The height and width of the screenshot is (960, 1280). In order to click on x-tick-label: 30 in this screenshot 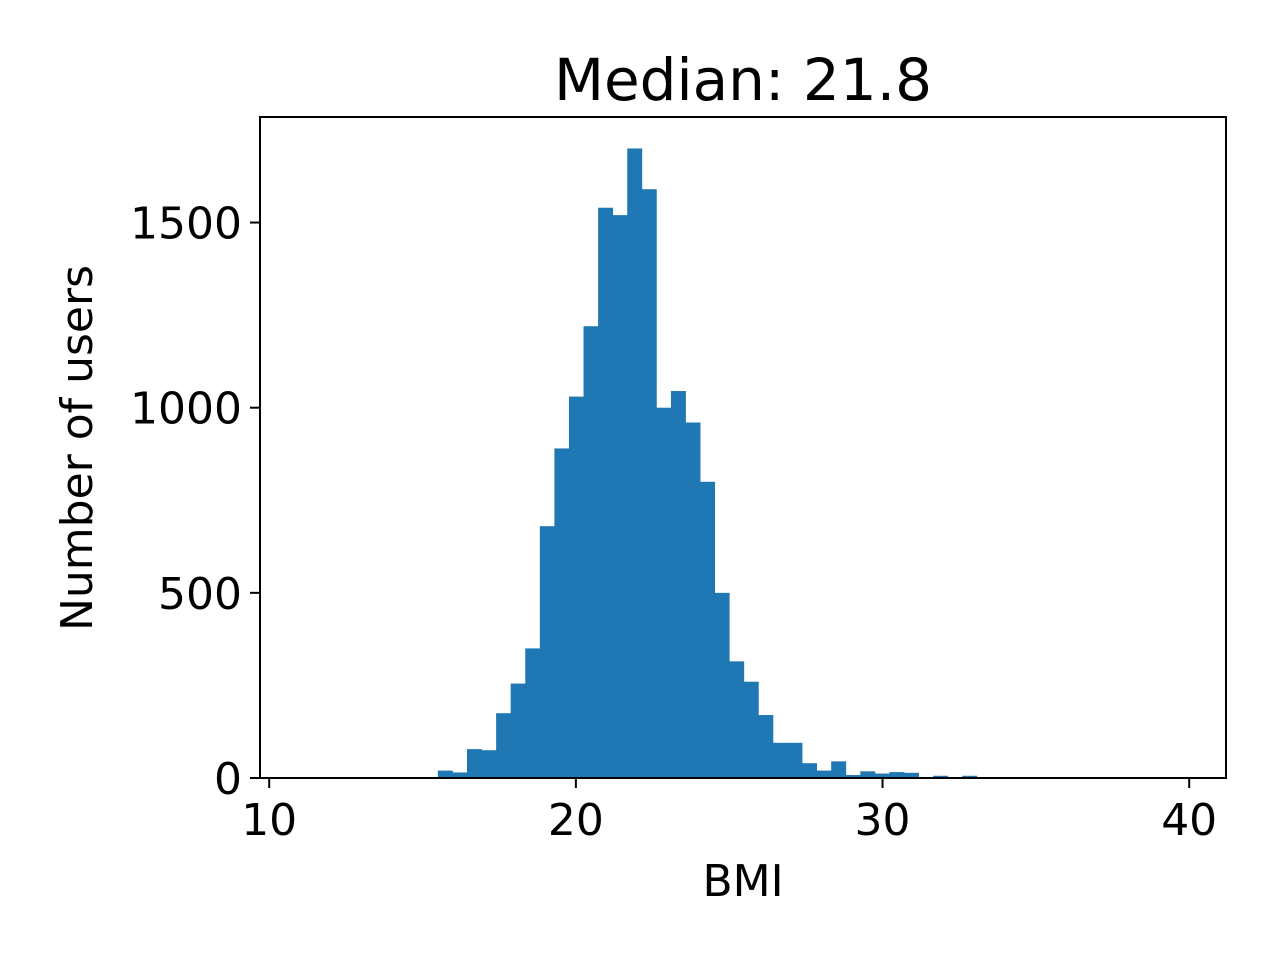, I will do `click(883, 820)`.